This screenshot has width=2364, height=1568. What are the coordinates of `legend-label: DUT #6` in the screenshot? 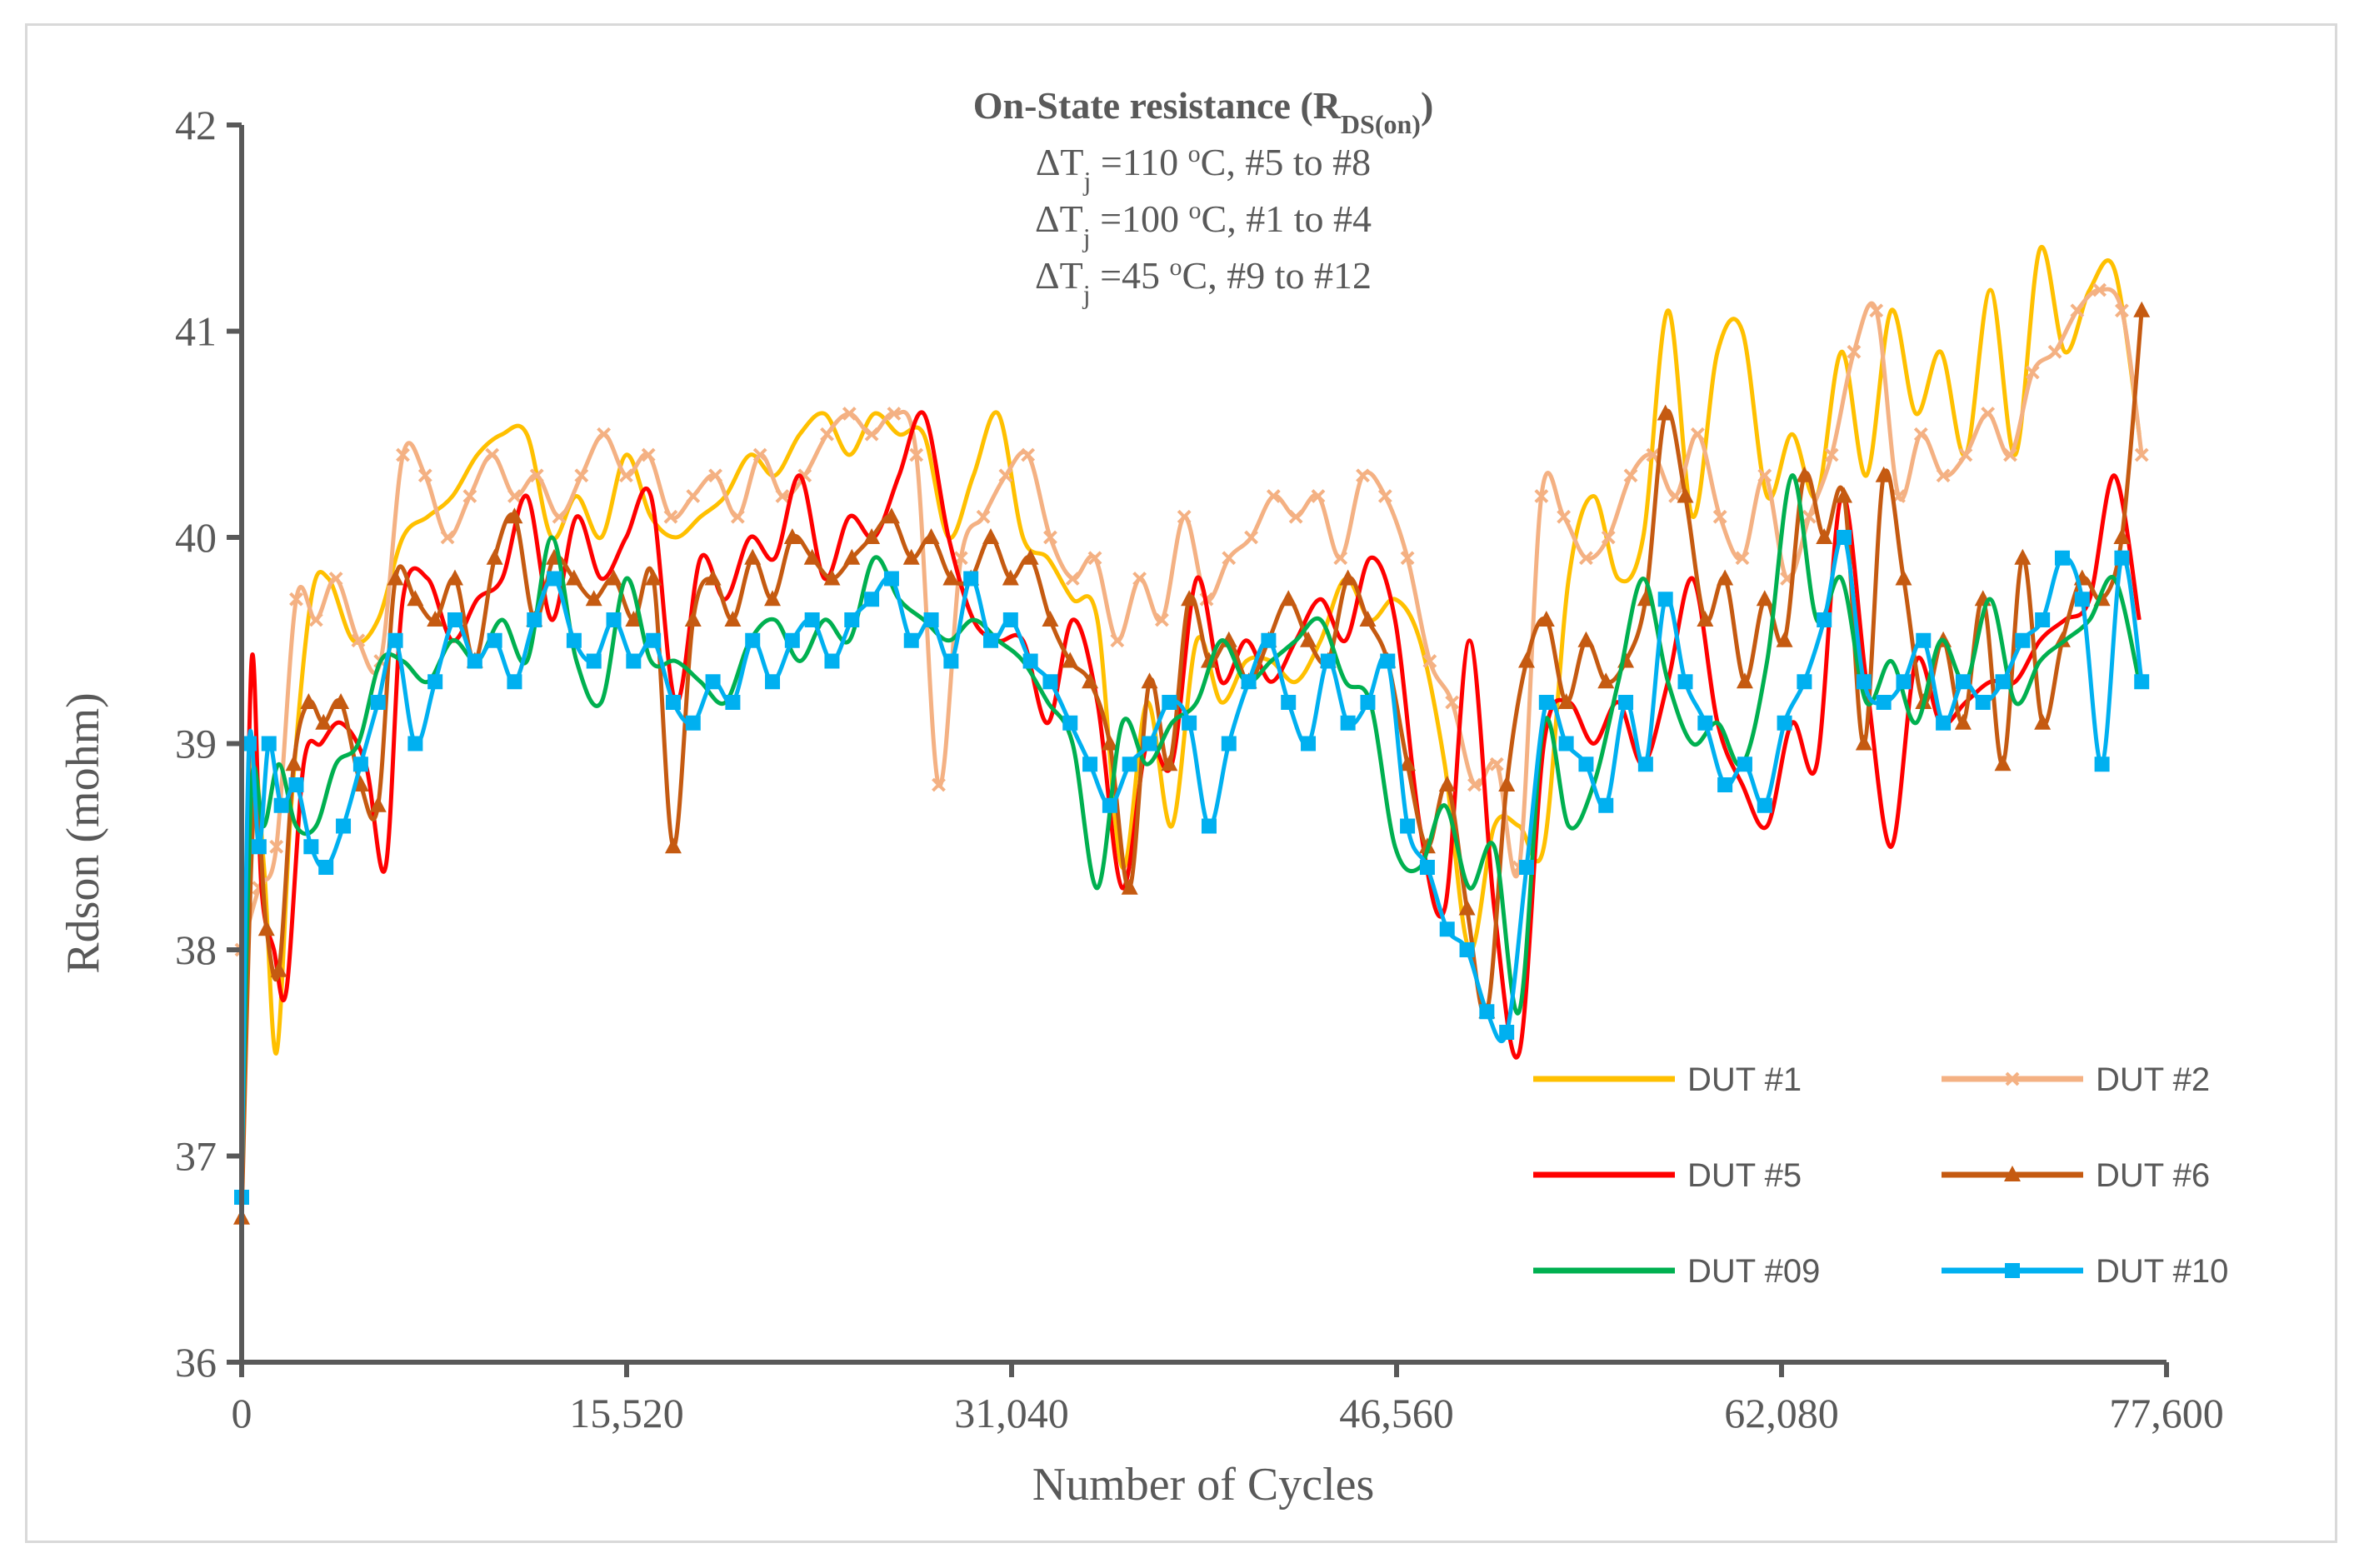 It's located at (2153, 1175).